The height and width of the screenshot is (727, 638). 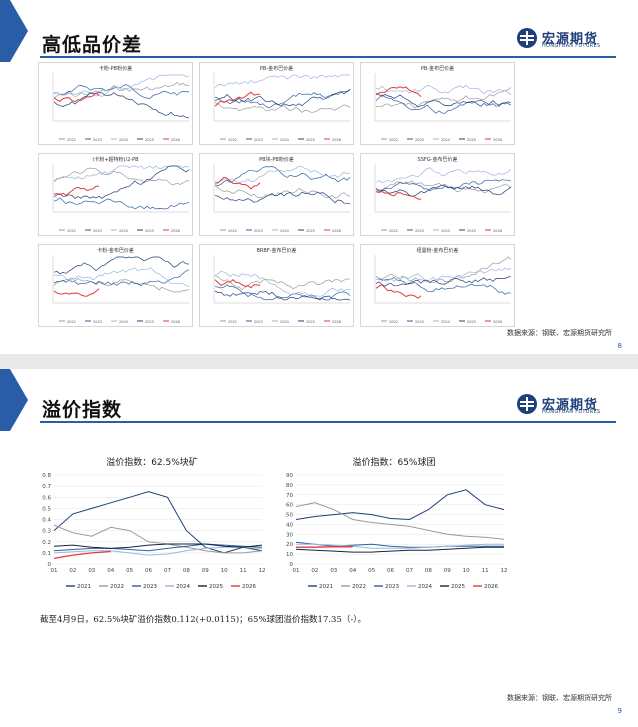 What do you see at coordinates (124, 140) in the screenshot?
I see `mini-legend-label: 2024` at bounding box center [124, 140].